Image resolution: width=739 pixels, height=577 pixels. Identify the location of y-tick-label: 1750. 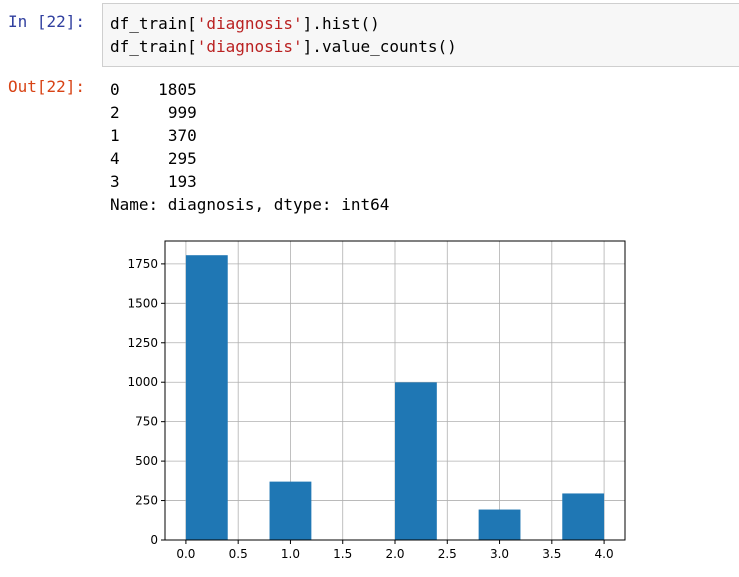
(142, 264).